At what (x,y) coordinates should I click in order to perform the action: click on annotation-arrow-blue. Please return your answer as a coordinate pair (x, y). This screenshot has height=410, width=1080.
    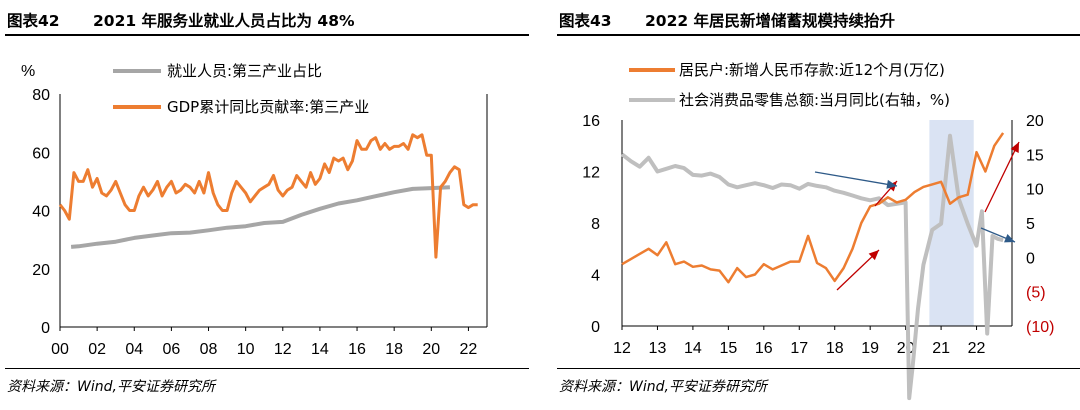
    Looking at the image, I should click on (856, 179).